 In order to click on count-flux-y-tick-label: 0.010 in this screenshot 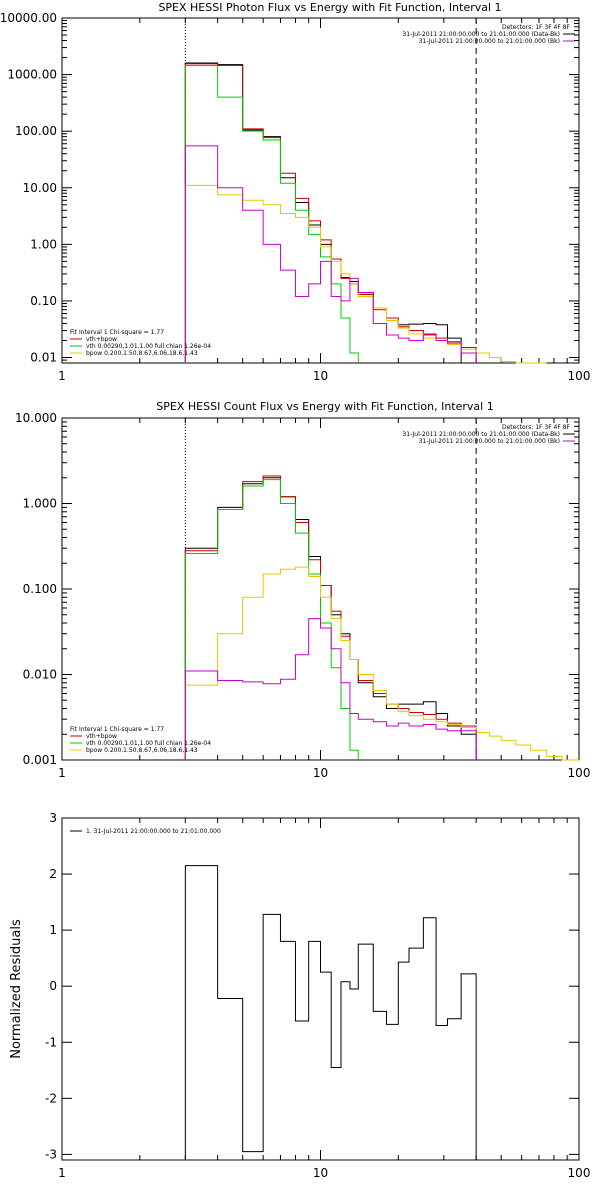, I will do `click(40, 675)`.